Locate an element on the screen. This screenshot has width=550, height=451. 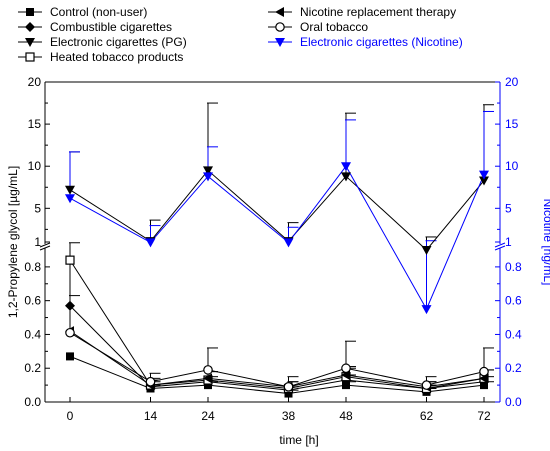
x-tick-label: 38 is located at coordinates (289, 416).